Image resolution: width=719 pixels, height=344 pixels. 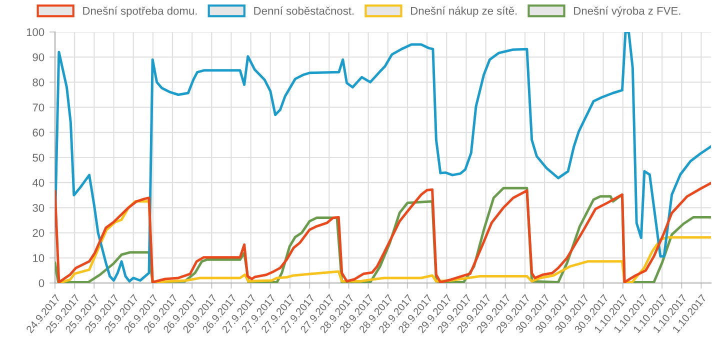 I want to click on y-tick-label: 90, so click(x=38, y=57).